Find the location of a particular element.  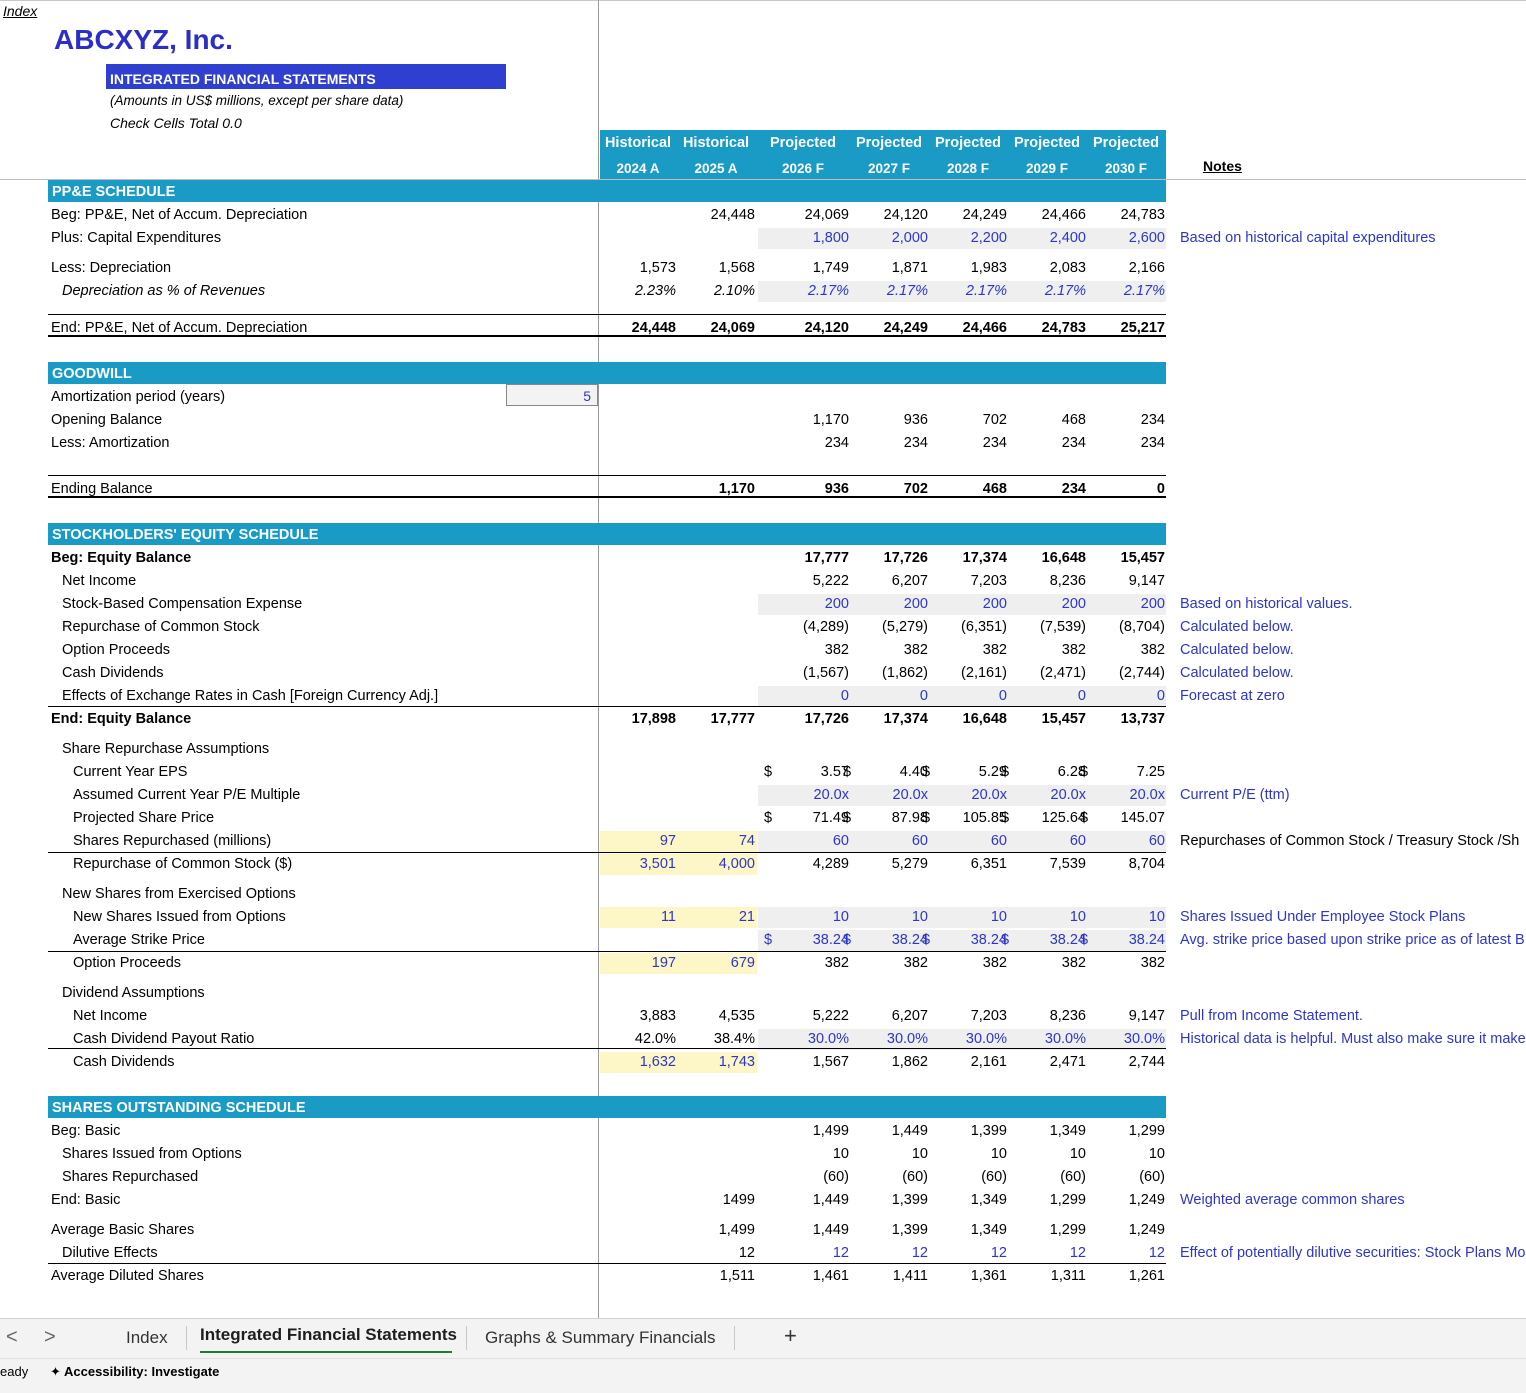

cell-value: 197 is located at coordinates (663, 963).